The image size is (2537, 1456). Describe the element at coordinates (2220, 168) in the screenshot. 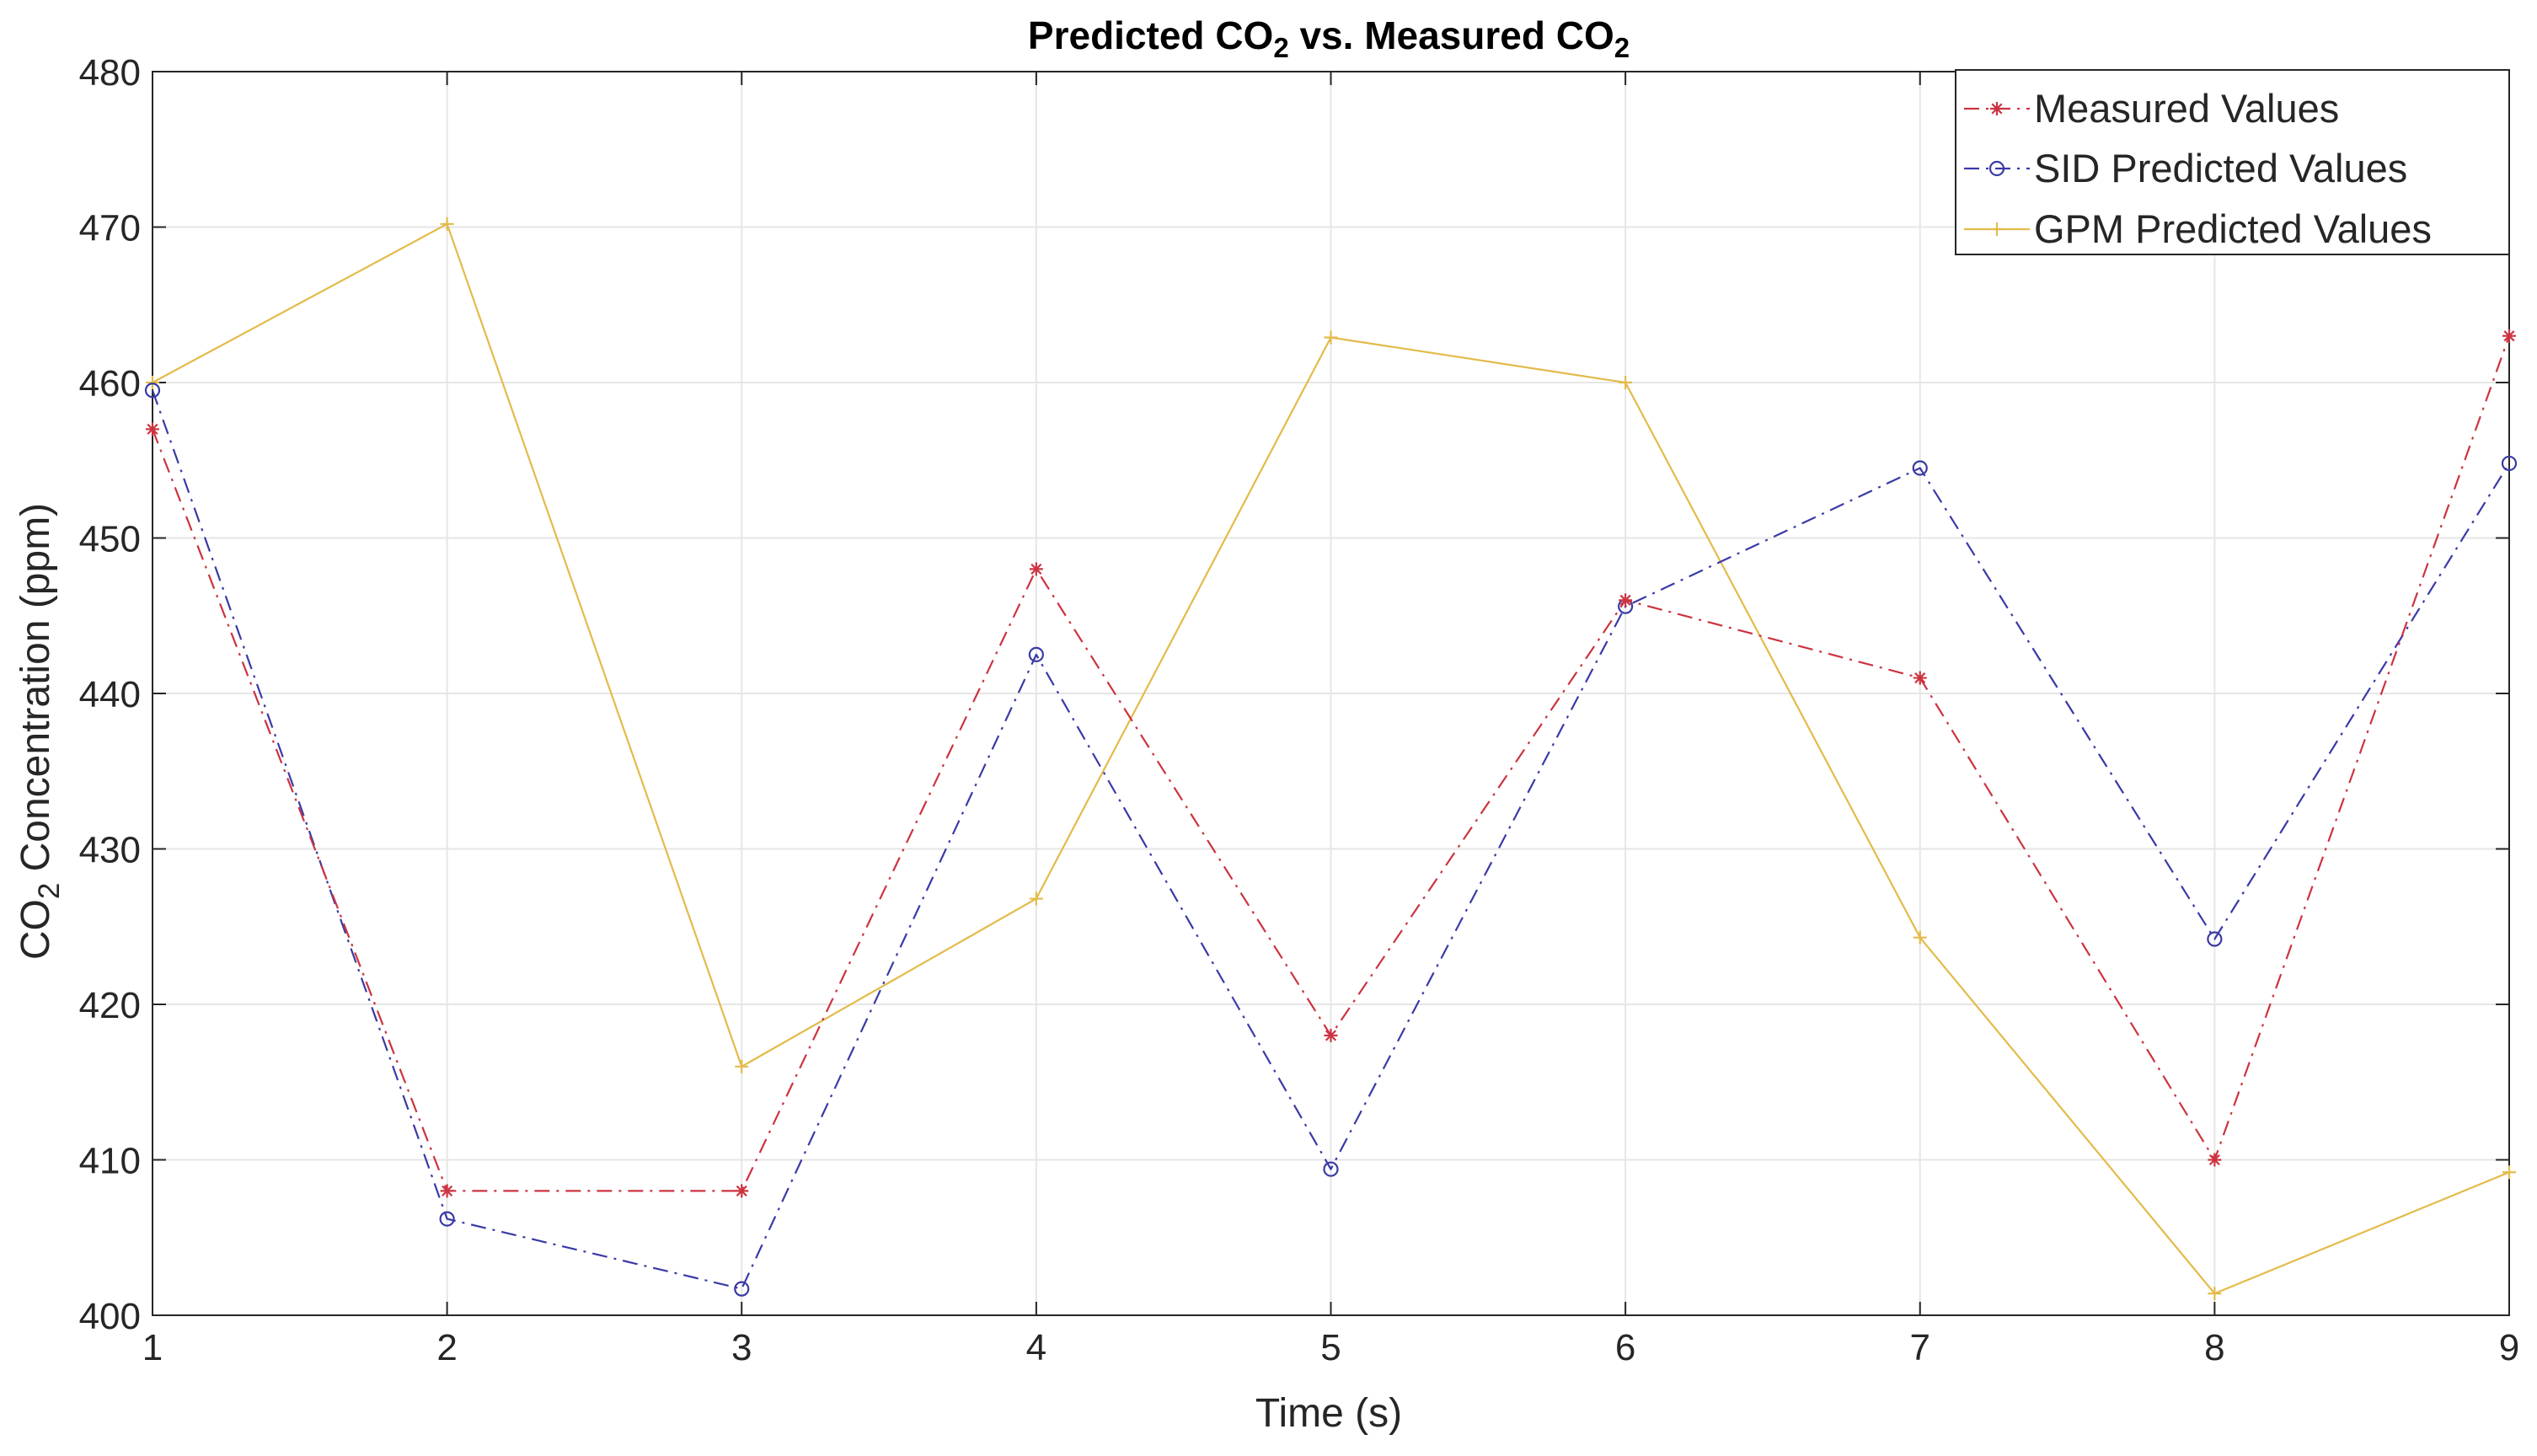

I see `legend-entry-label: SID Predicted Values` at that location.